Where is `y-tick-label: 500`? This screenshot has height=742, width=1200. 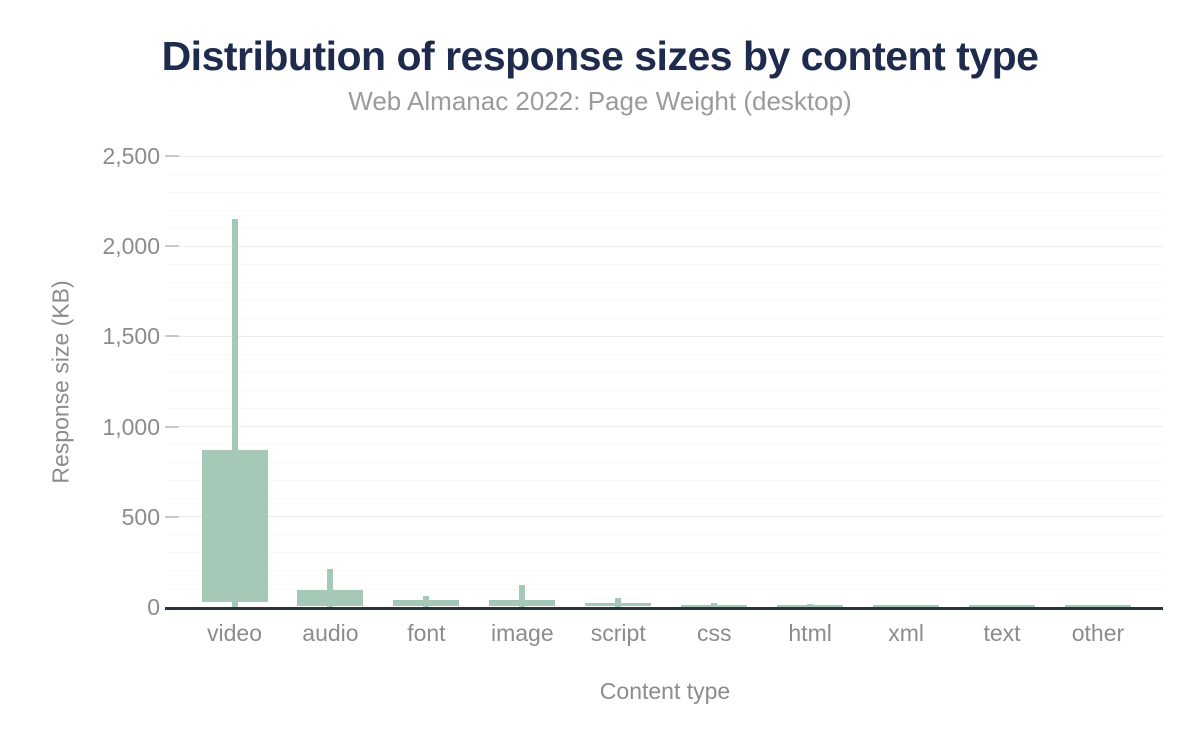 y-tick-label: 500 is located at coordinates (140, 516).